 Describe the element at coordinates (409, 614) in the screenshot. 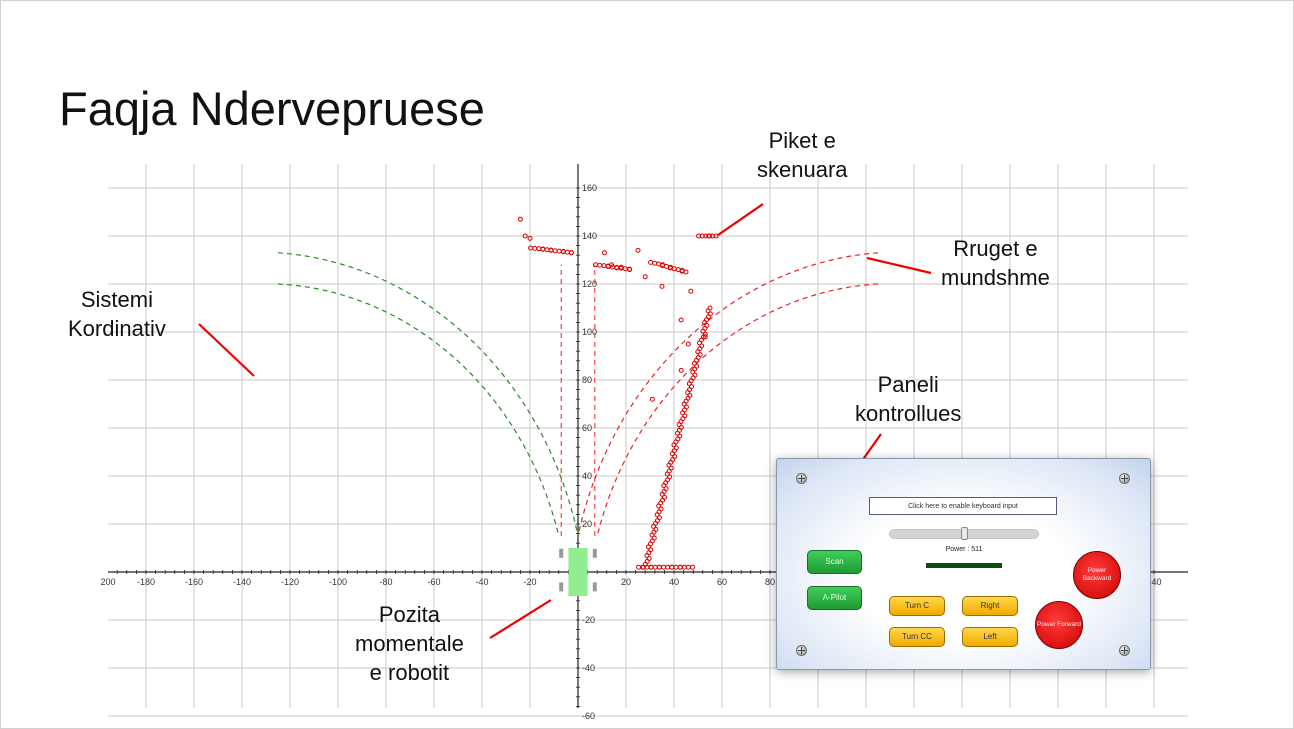

I see `annotation-line: Pozita` at that location.